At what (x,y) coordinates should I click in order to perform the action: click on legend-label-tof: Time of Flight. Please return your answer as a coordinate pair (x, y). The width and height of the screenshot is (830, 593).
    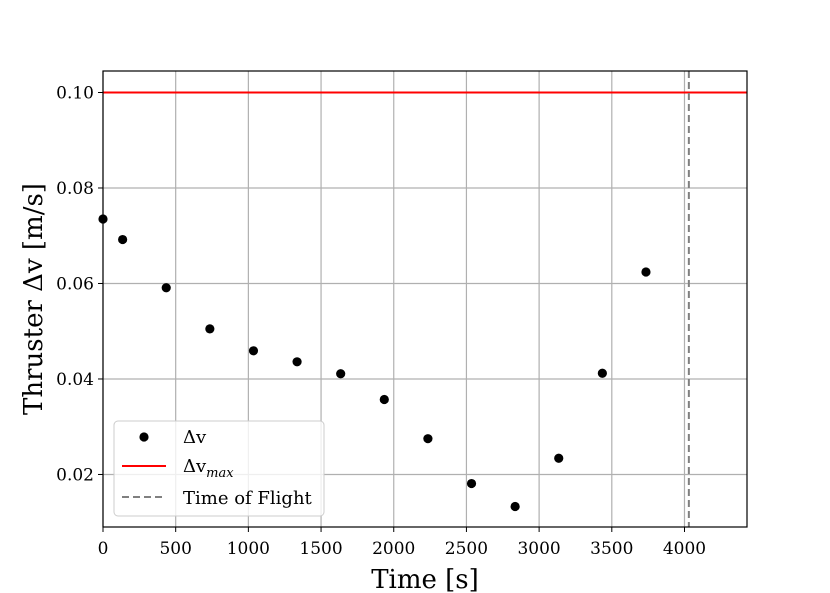
    Looking at the image, I should click on (248, 498).